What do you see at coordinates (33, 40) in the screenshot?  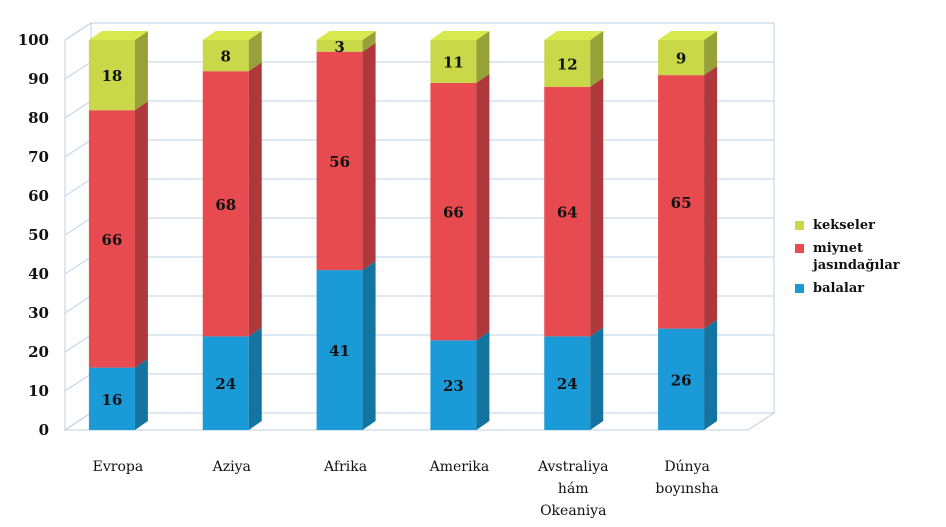 I see `y-tick-label: 100` at bounding box center [33, 40].